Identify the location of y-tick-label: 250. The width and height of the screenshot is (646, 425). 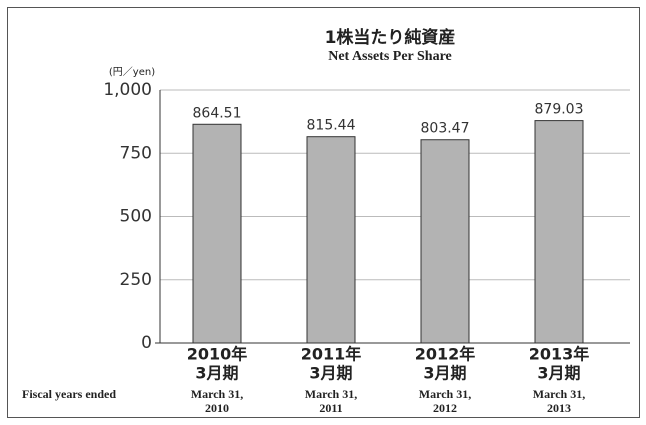
(136, 280).